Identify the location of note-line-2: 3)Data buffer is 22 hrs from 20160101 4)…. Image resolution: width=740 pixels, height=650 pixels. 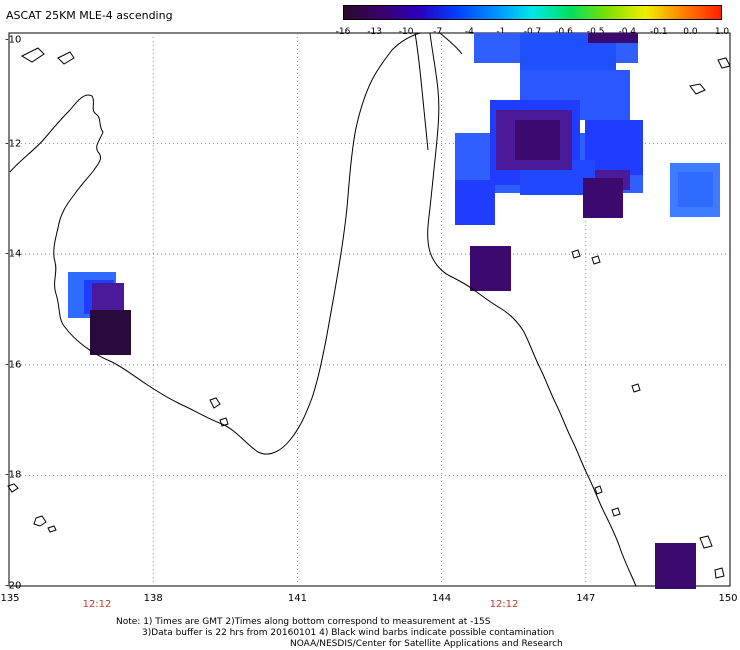
(348, 633).